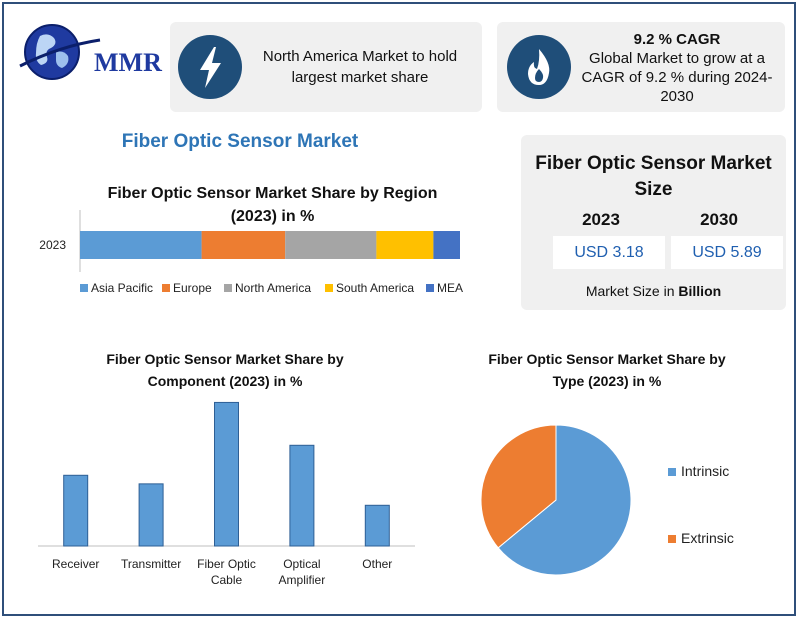 This screenshot has width=800, height=620. Describe the element at coordinates (226, 564) in the screenshot. I see `x-tick-label: Fiber Optic` at that location.